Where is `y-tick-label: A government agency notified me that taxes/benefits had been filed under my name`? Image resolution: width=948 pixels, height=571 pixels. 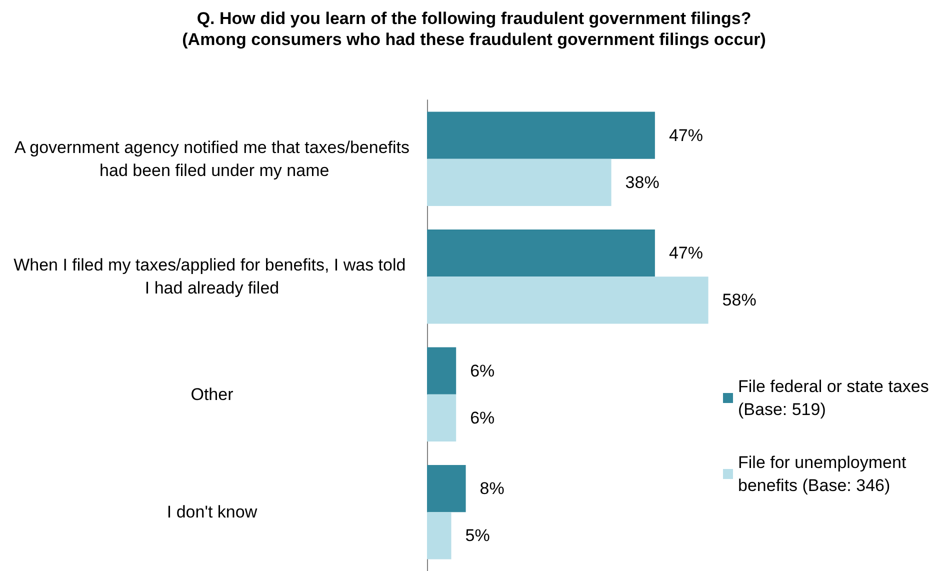
y-tick-label: A government agency notified me that taxes/benefits had been filed under my name is located at coordinates (212, 159).